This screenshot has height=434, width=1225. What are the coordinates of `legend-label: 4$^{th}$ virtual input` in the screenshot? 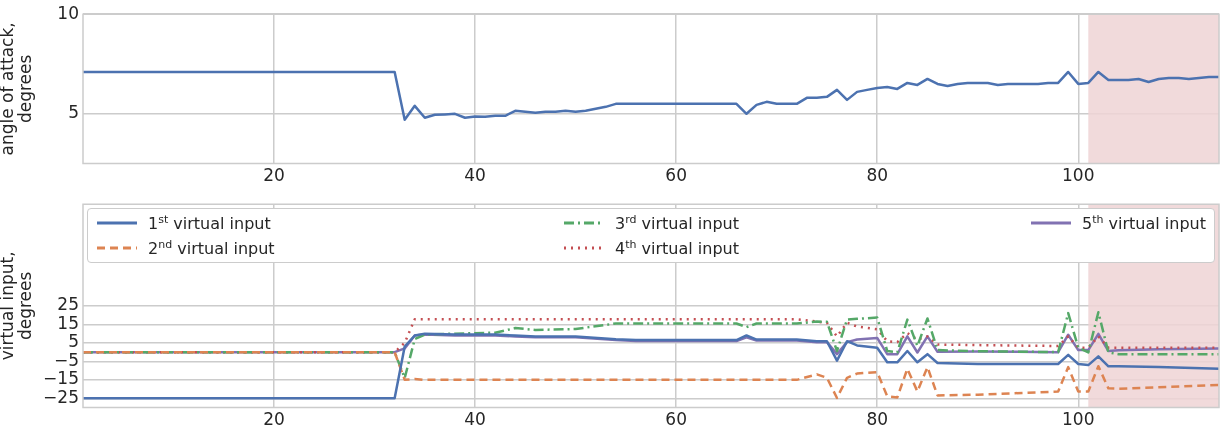 It's located at (677, 247).